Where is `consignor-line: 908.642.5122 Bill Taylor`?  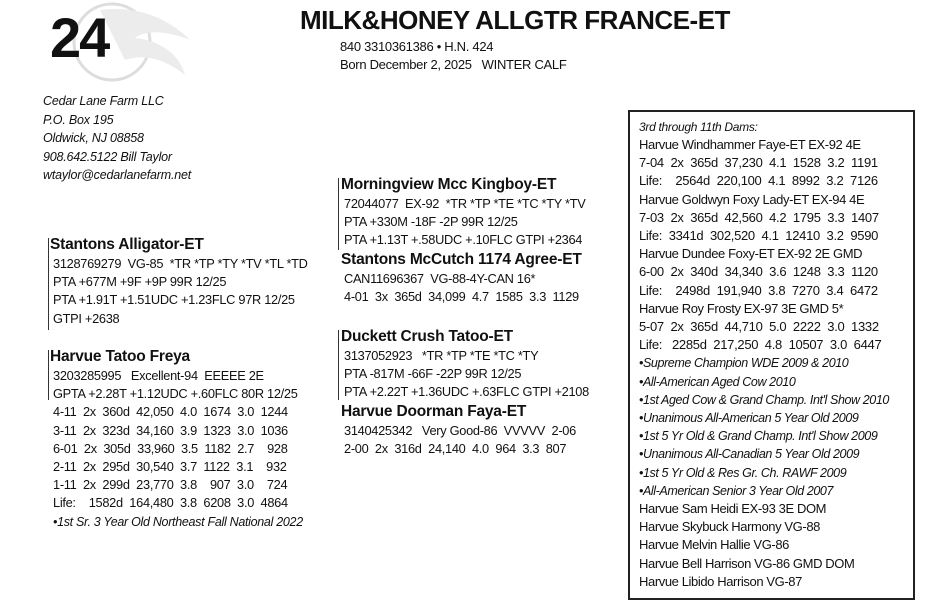
consignor-line: 908.642.5122 Bill Taylor is located at coordinates (107, 156).